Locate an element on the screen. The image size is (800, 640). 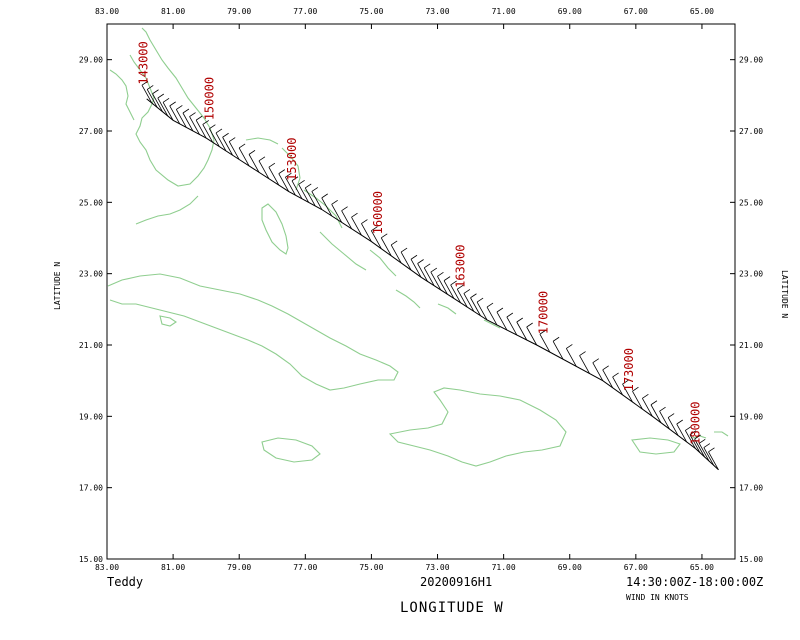
coastline-abaco is located at coordinates (291, 169).